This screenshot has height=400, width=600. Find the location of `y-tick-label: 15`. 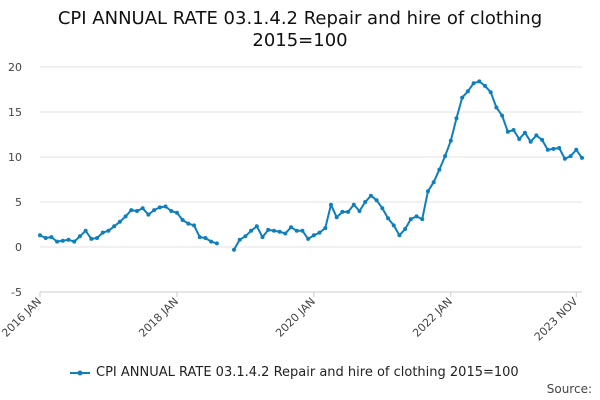

y-tick-label: 15 is located at coordinates (15, 112).